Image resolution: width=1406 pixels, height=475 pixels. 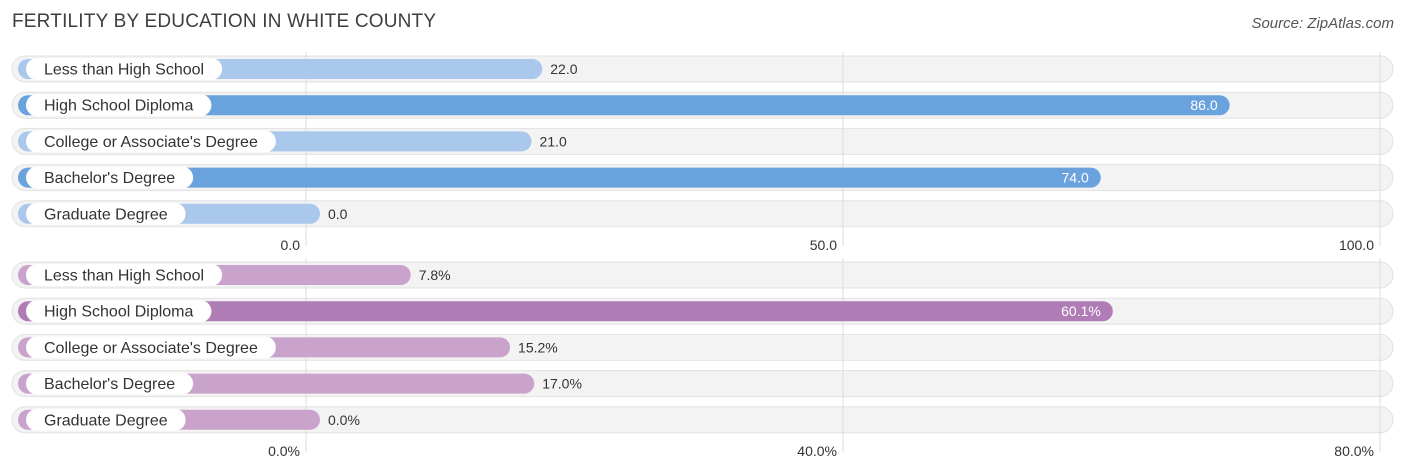 What do you see at coordinates (563, 69) in the screenshot?
I see `value-label: 22.0` at bounding box center [563, 69].